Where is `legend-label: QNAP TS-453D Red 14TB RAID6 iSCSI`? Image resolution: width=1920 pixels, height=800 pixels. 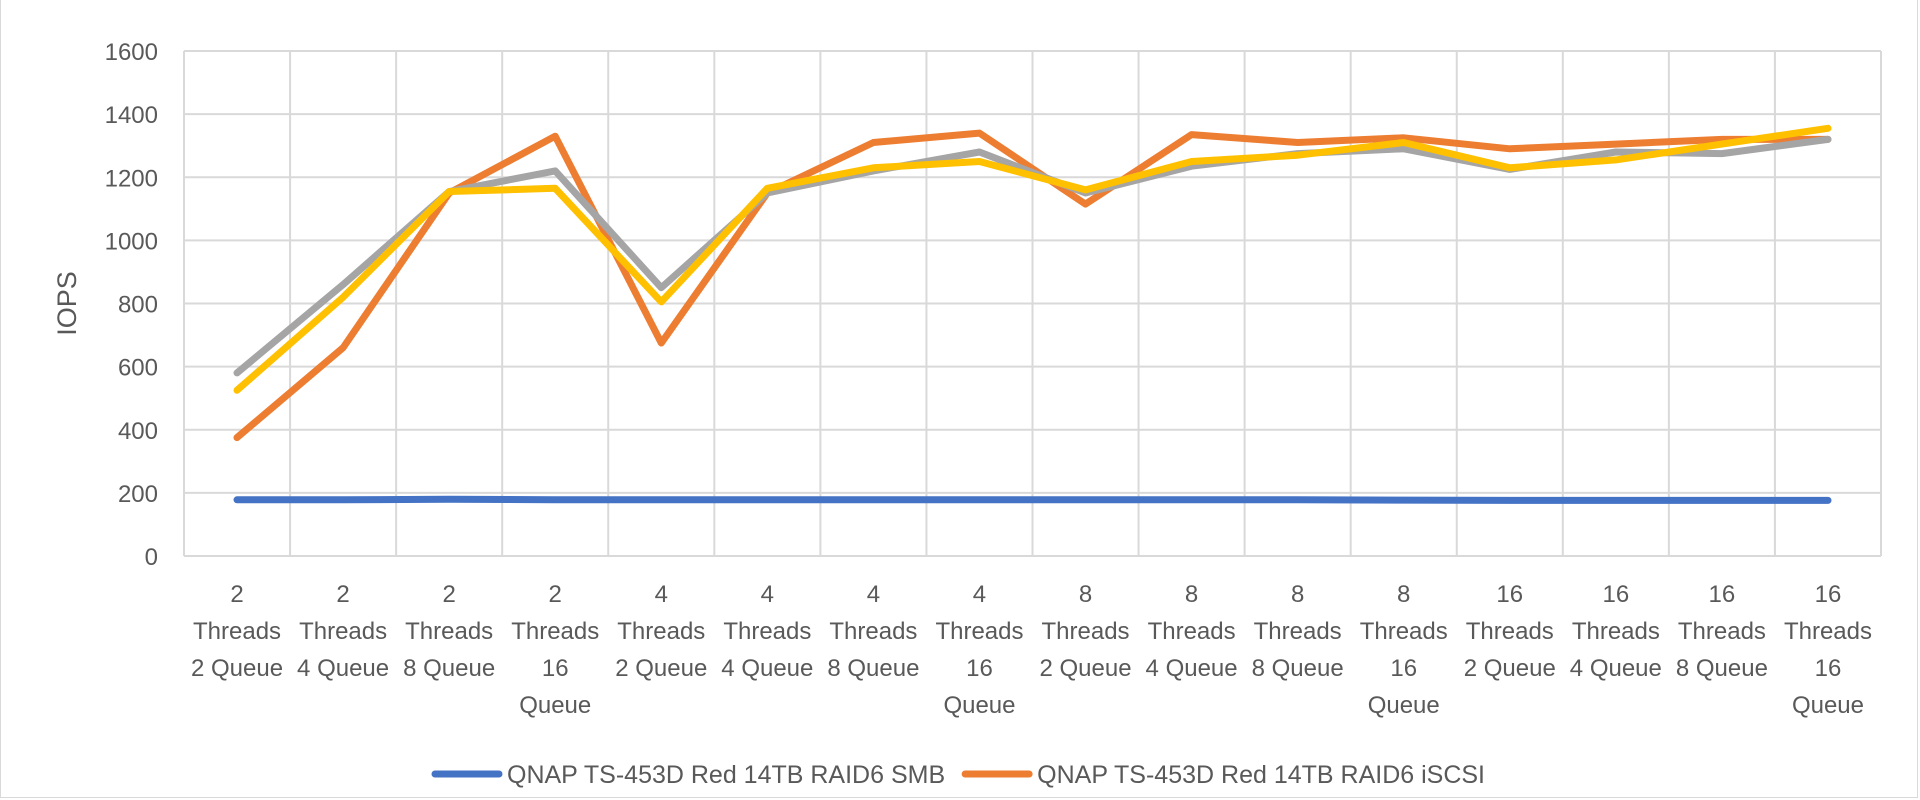 legend-label: QNAP TS-453D Red 14TB RAID6 iSCSI is located at coordinates (1261, 775).